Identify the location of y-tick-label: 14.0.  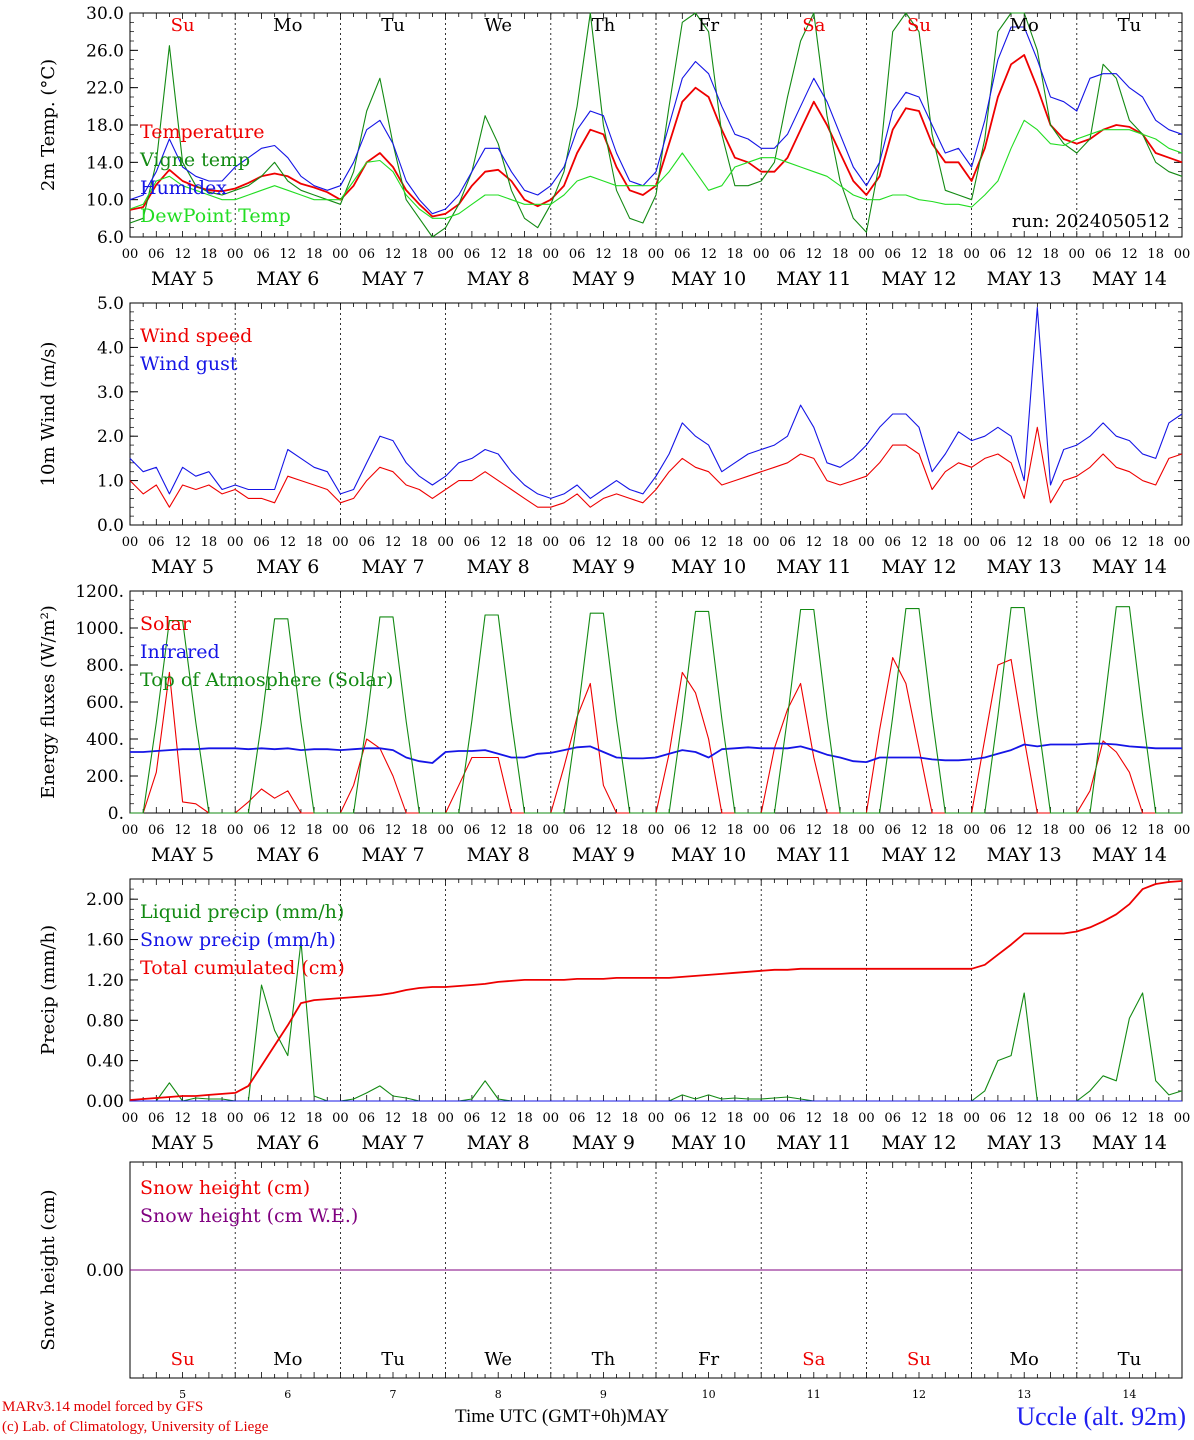
(105, 163).